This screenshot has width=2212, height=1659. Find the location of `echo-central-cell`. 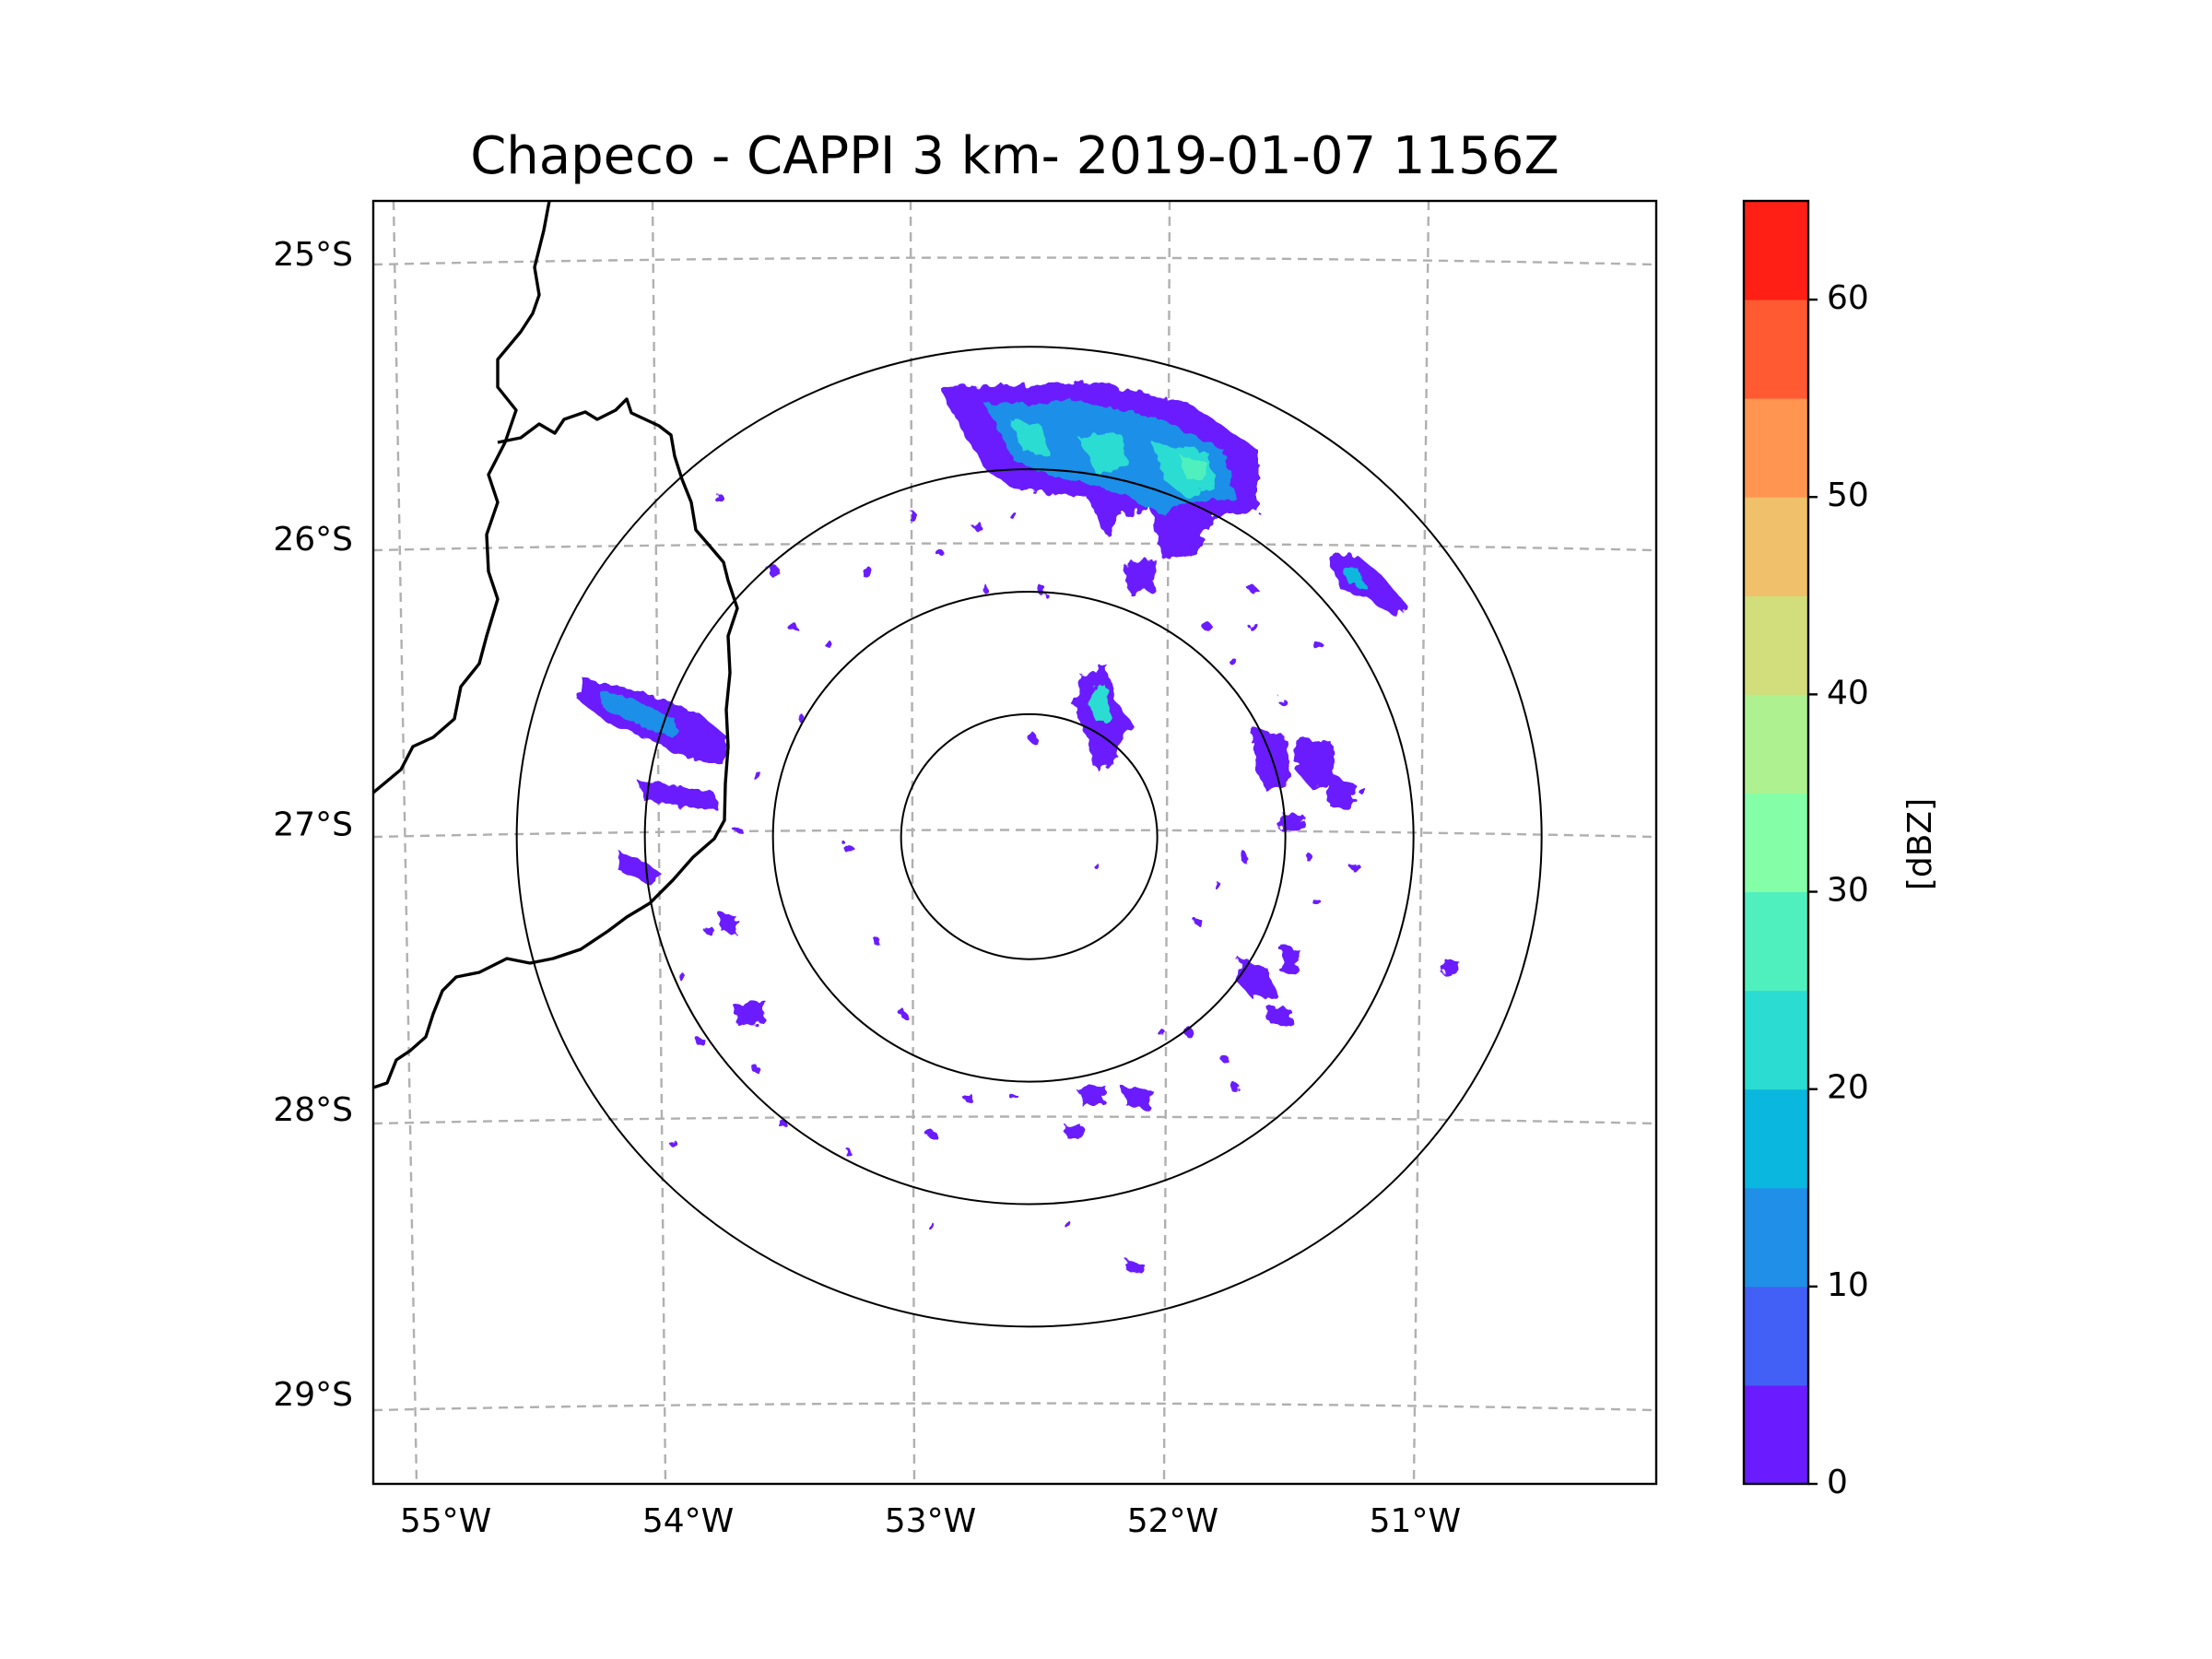

echo-central-cell is located at coordinates (1104, 717).